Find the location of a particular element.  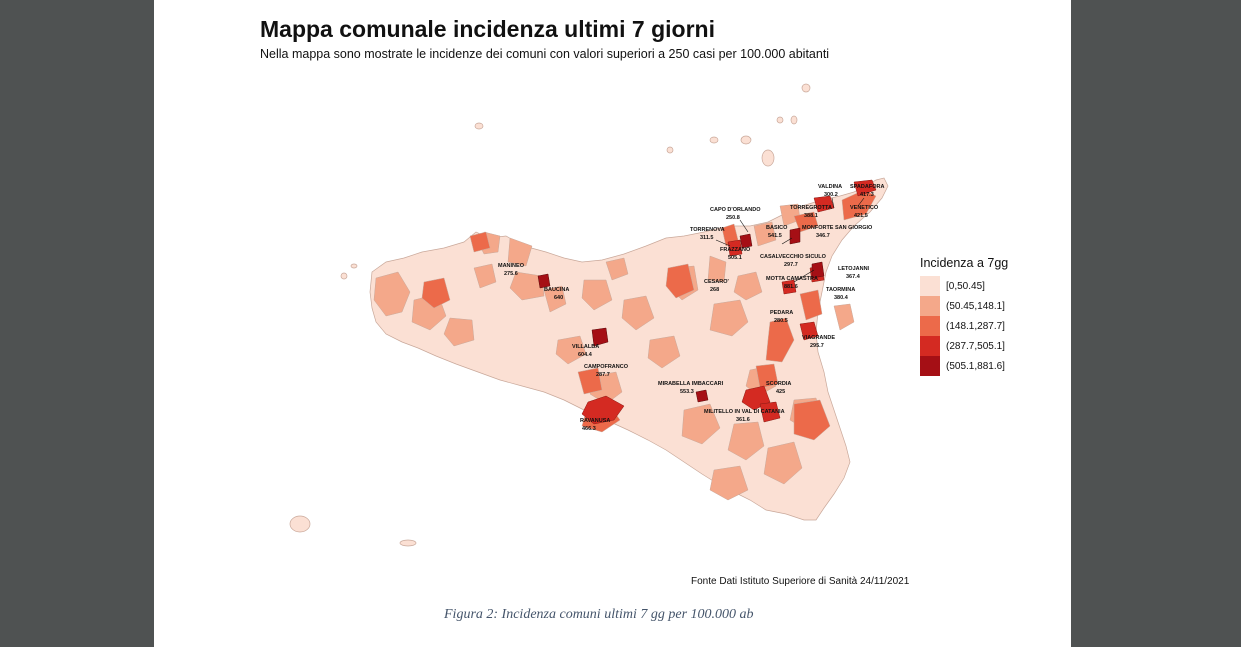

legend-item: [0,50.45] is located at coordinates (964, 286).